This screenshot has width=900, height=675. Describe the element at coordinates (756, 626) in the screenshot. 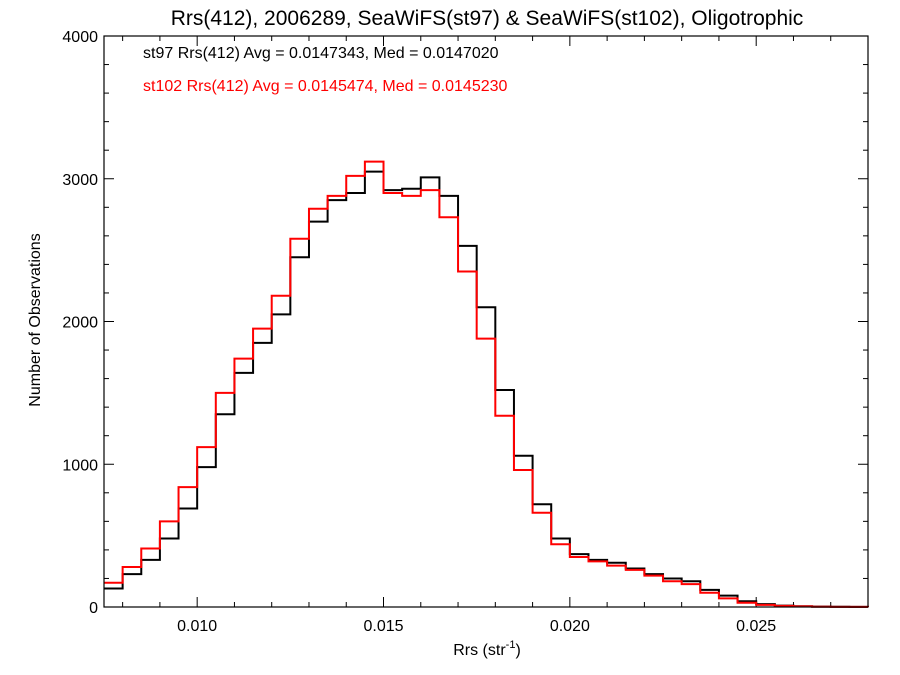

I see `x-tick-label: 0.025` at that location.